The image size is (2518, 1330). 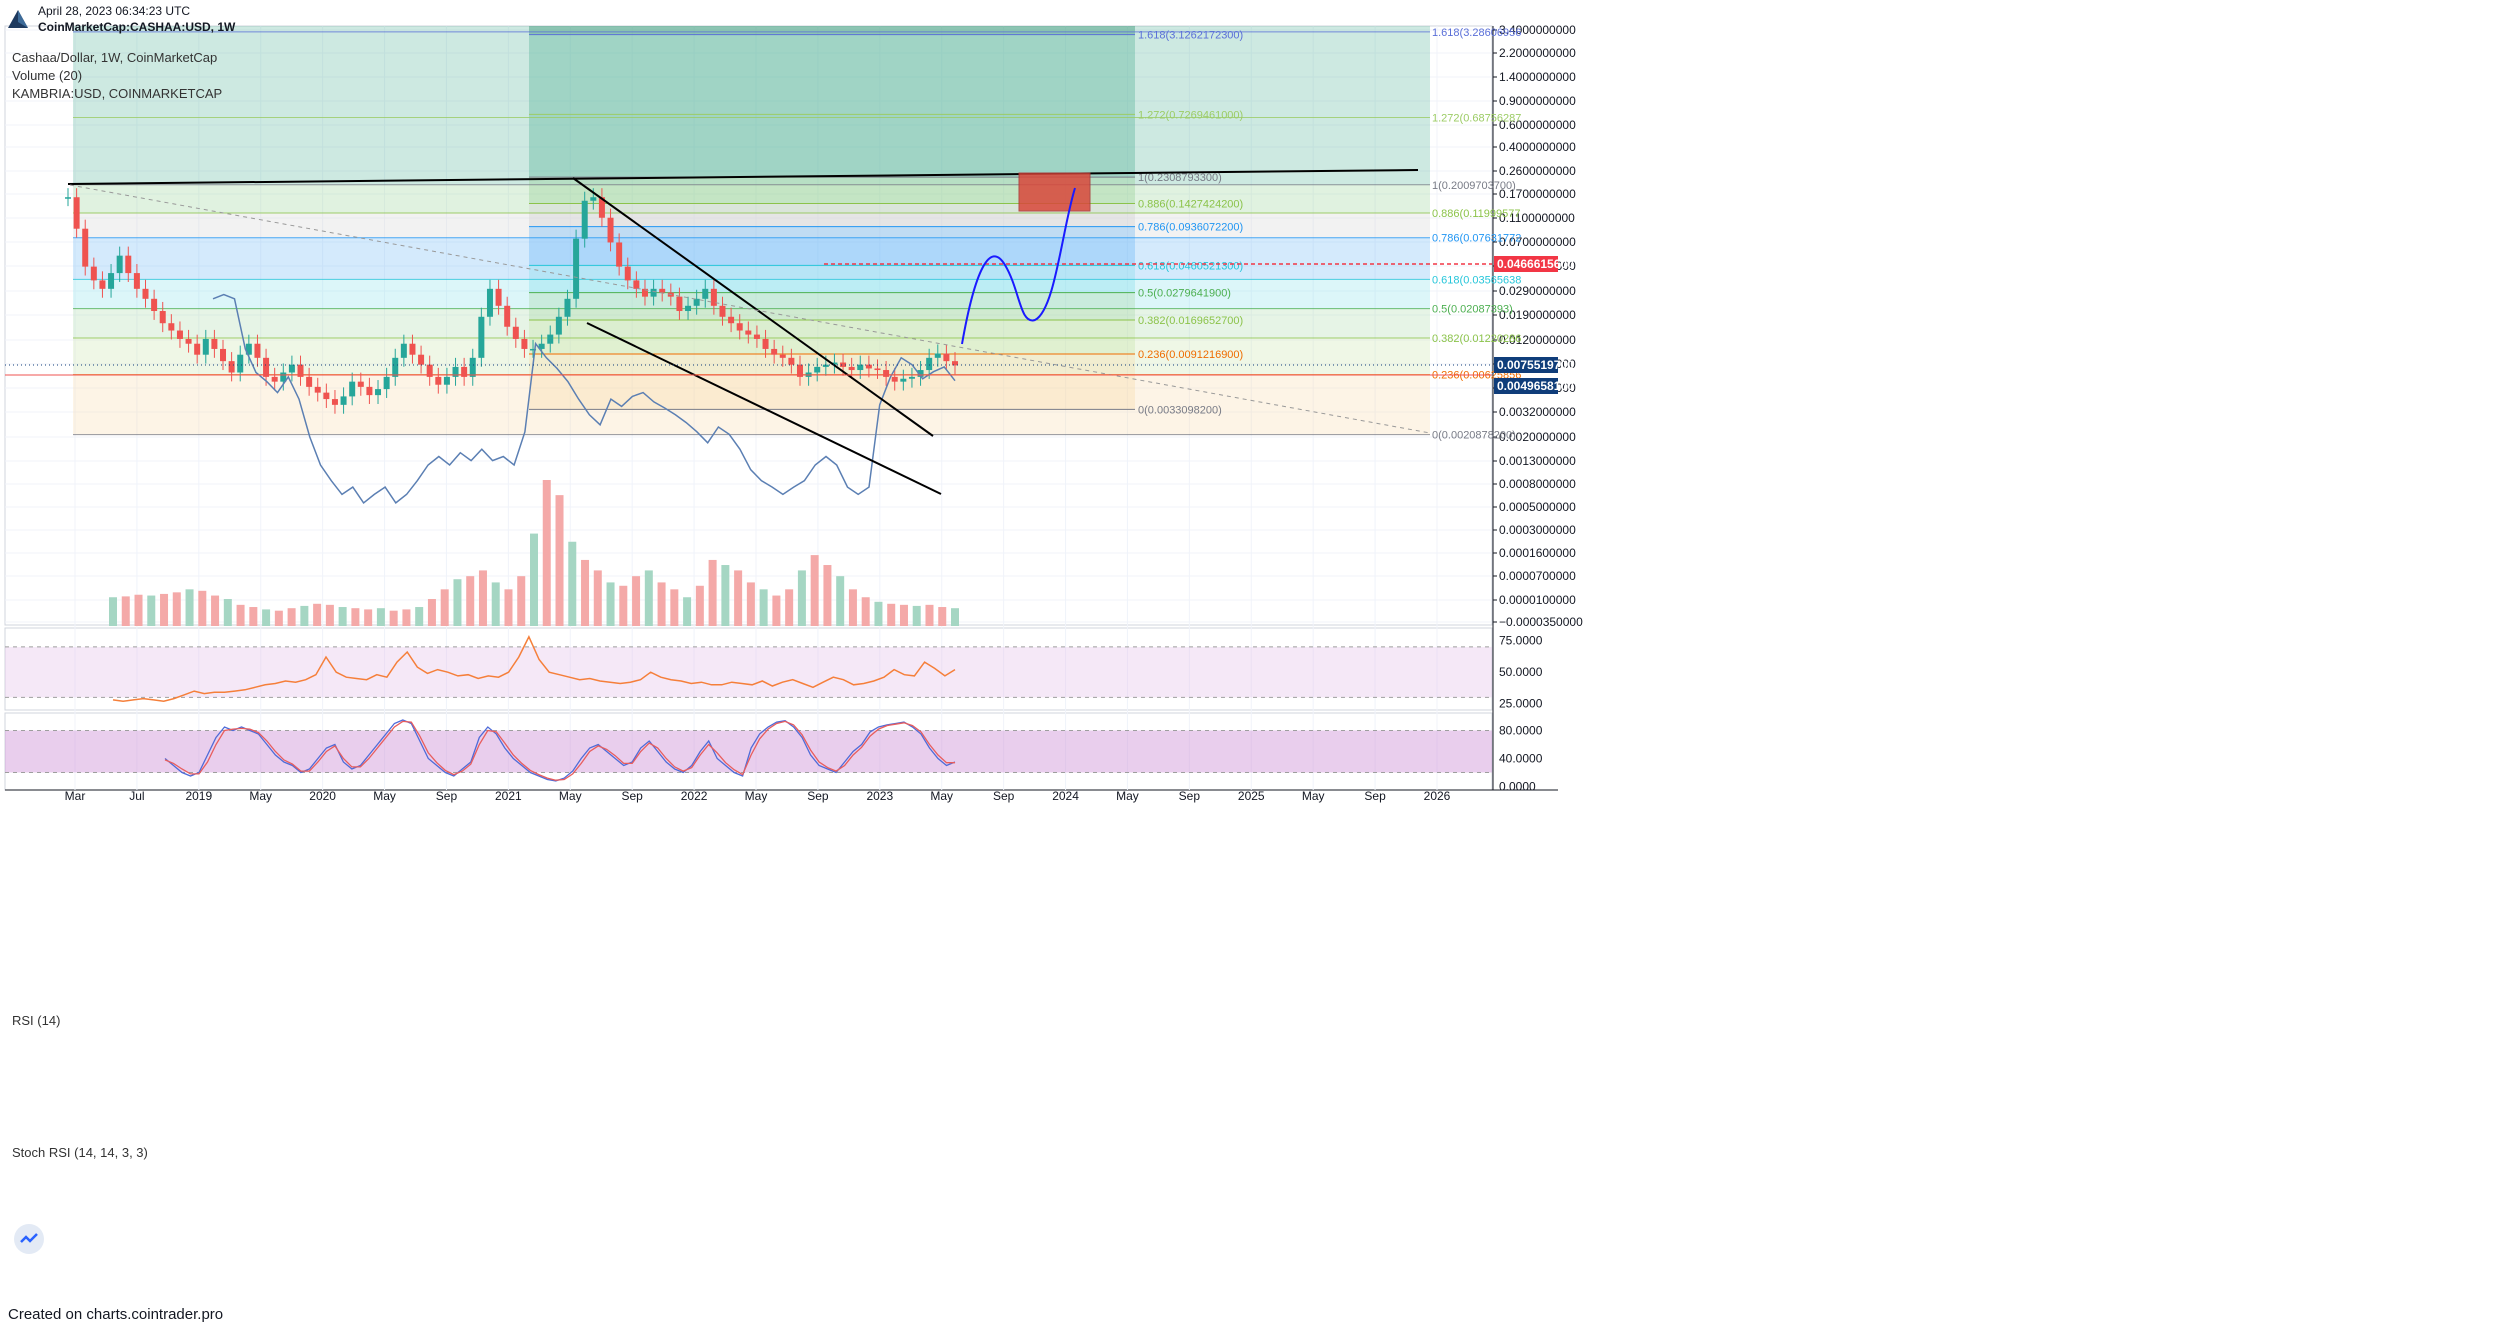 What do you see at coordinates (137, 27) in the screenshot?
I see `symbol-line: CoinMarketCap:CASHAA:USD, 1W` at bounding box center [137, 27].